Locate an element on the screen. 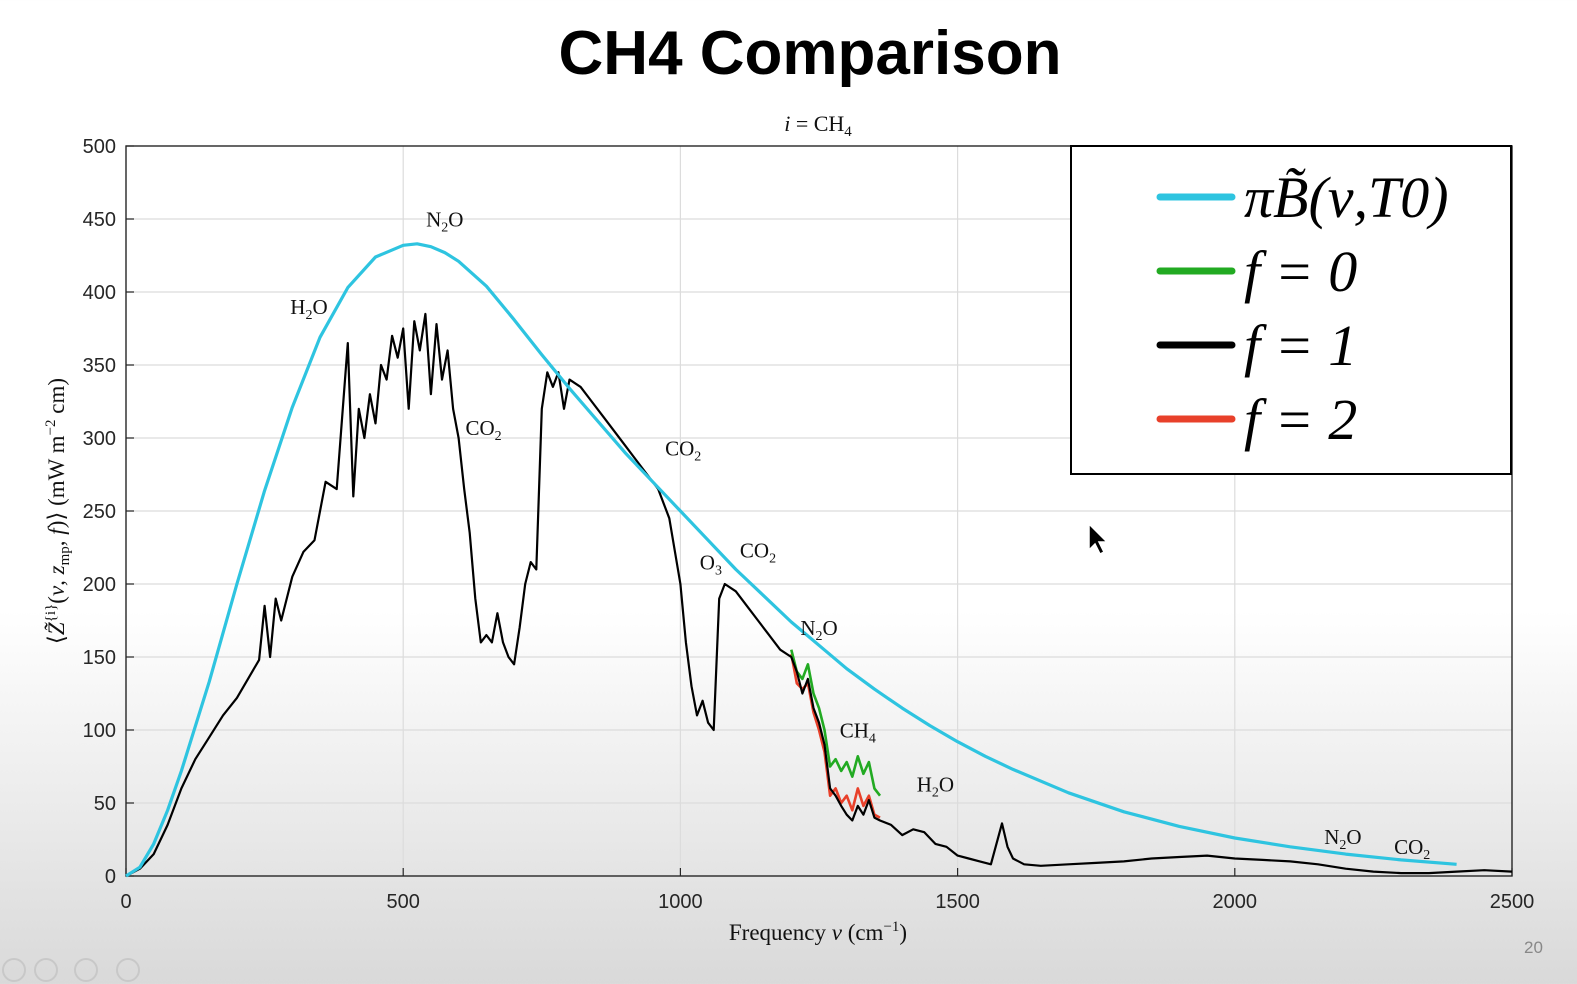  legend-item-f2: f = 2 is located at coordinates (1256, 419).